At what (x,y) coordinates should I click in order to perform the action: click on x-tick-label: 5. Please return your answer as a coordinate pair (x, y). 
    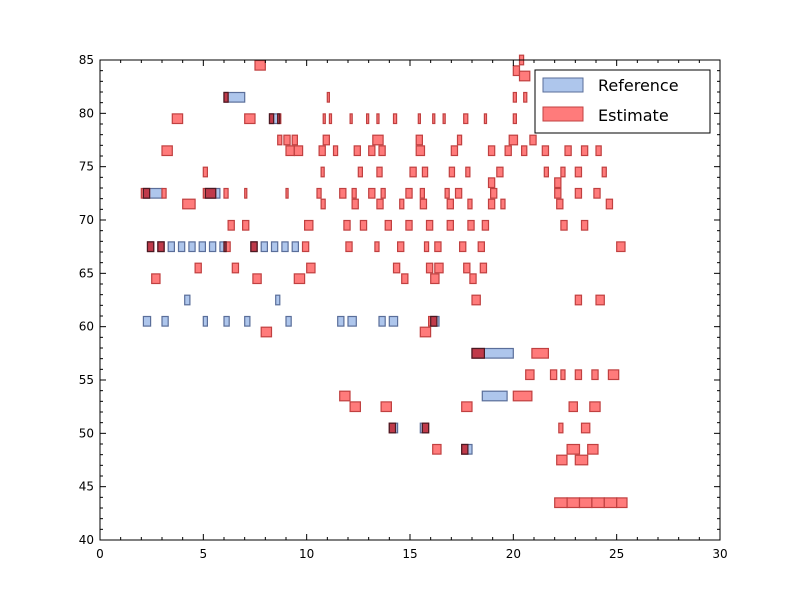
    Looking at the image, I should click on (204, 554).